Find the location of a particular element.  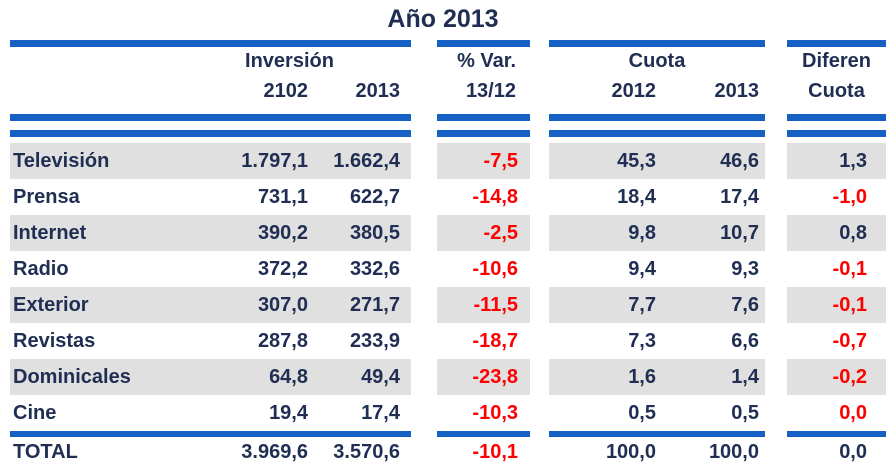

cuota-2013-value: 6,6 is located at coordinates (745, 340).